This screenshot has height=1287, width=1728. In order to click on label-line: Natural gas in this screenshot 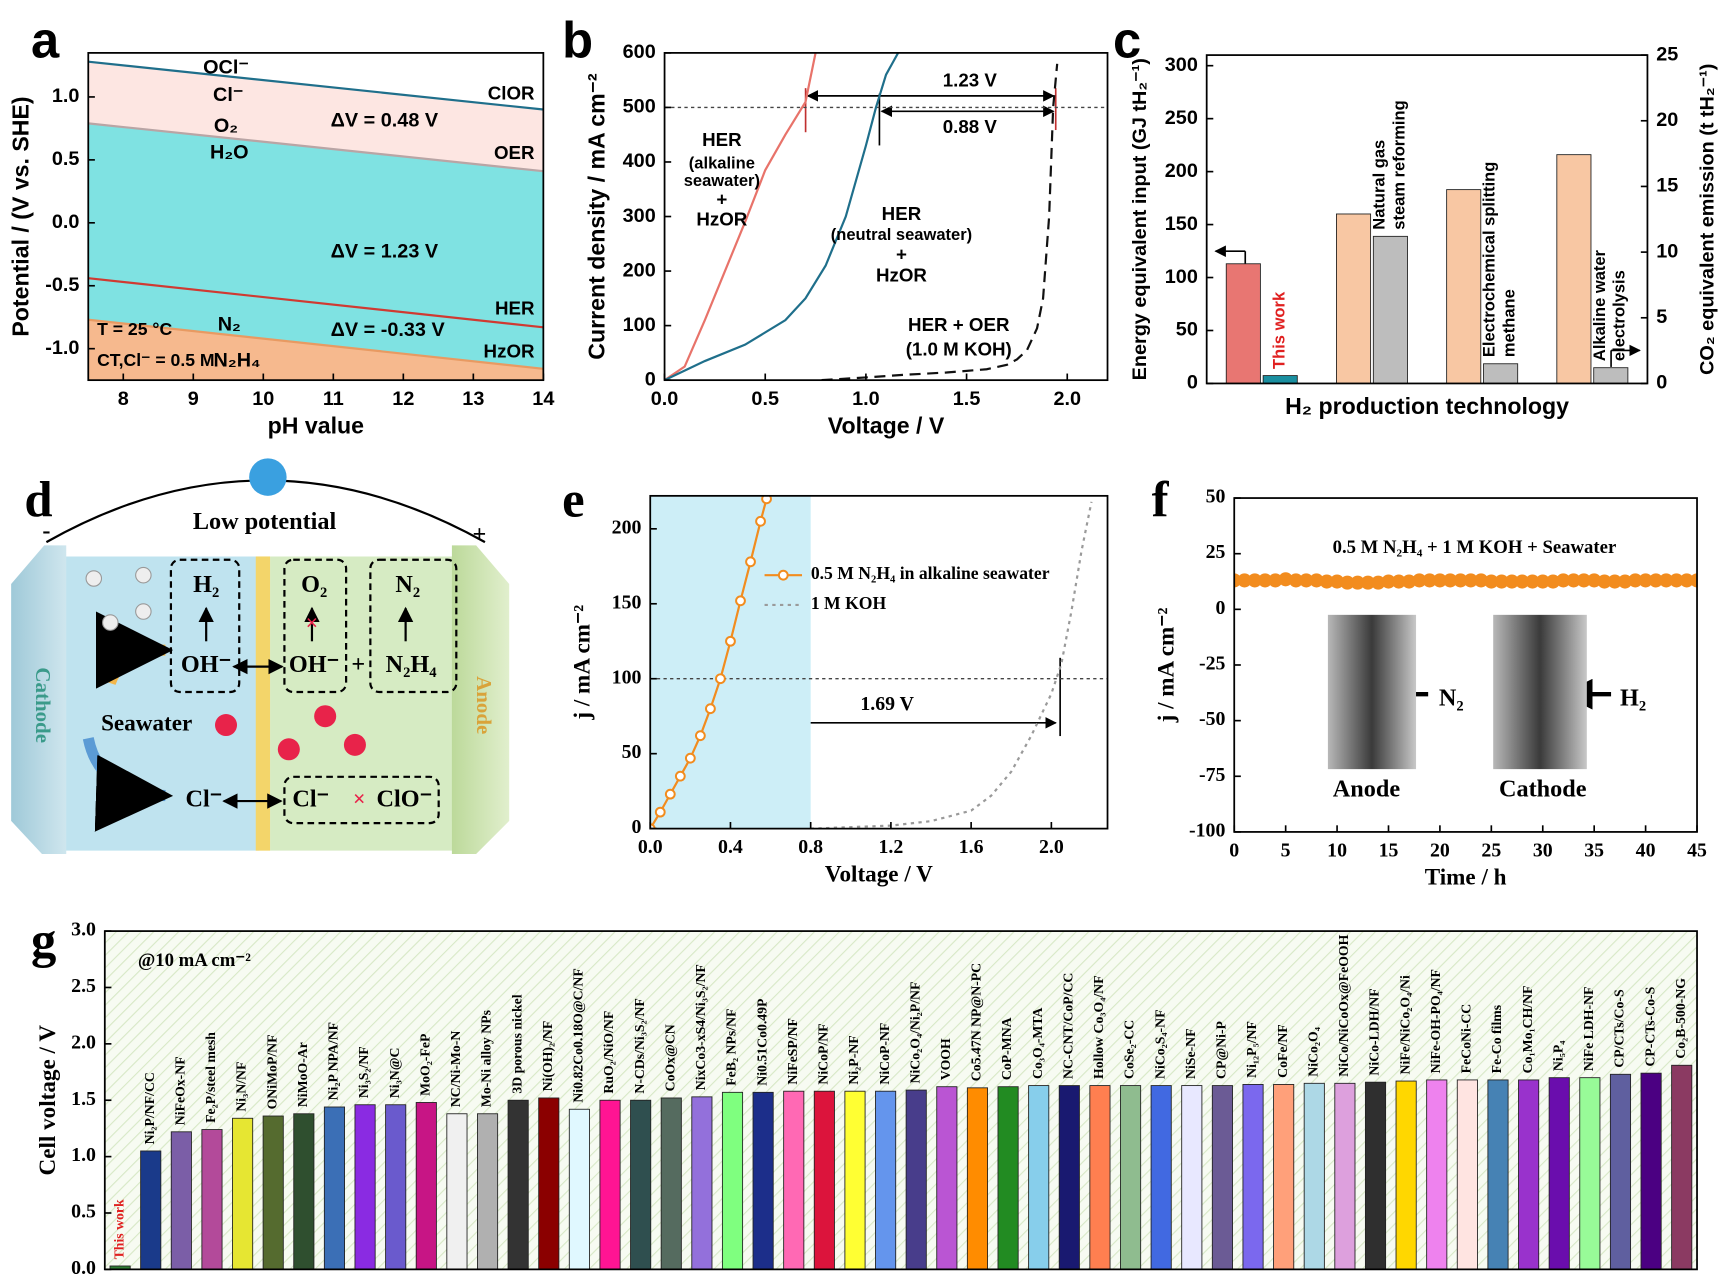, I will do `click(1379, 182)`.